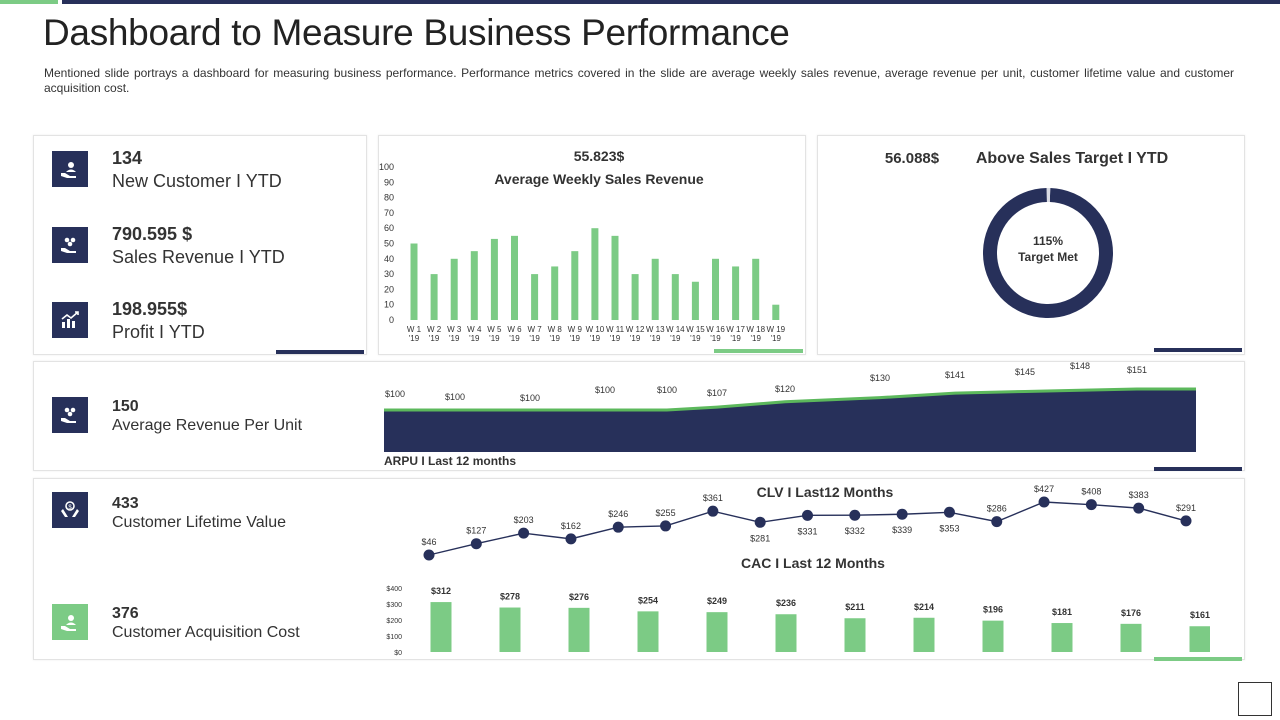 This screenshot has width=1280, height=720. What do you see at coordinates (785, 389) in the screenshot?
I see `arpu-data-label: $120` at bounding box center [785, 389].